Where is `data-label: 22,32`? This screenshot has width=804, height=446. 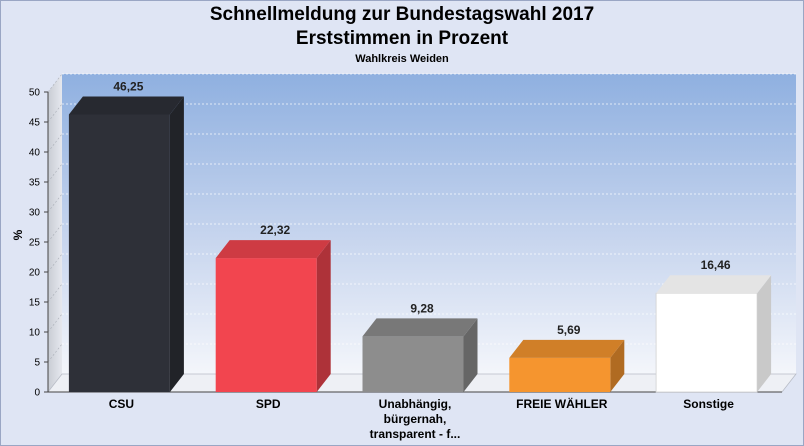 data-label: 22,32 is located at coordinates (275, 230).